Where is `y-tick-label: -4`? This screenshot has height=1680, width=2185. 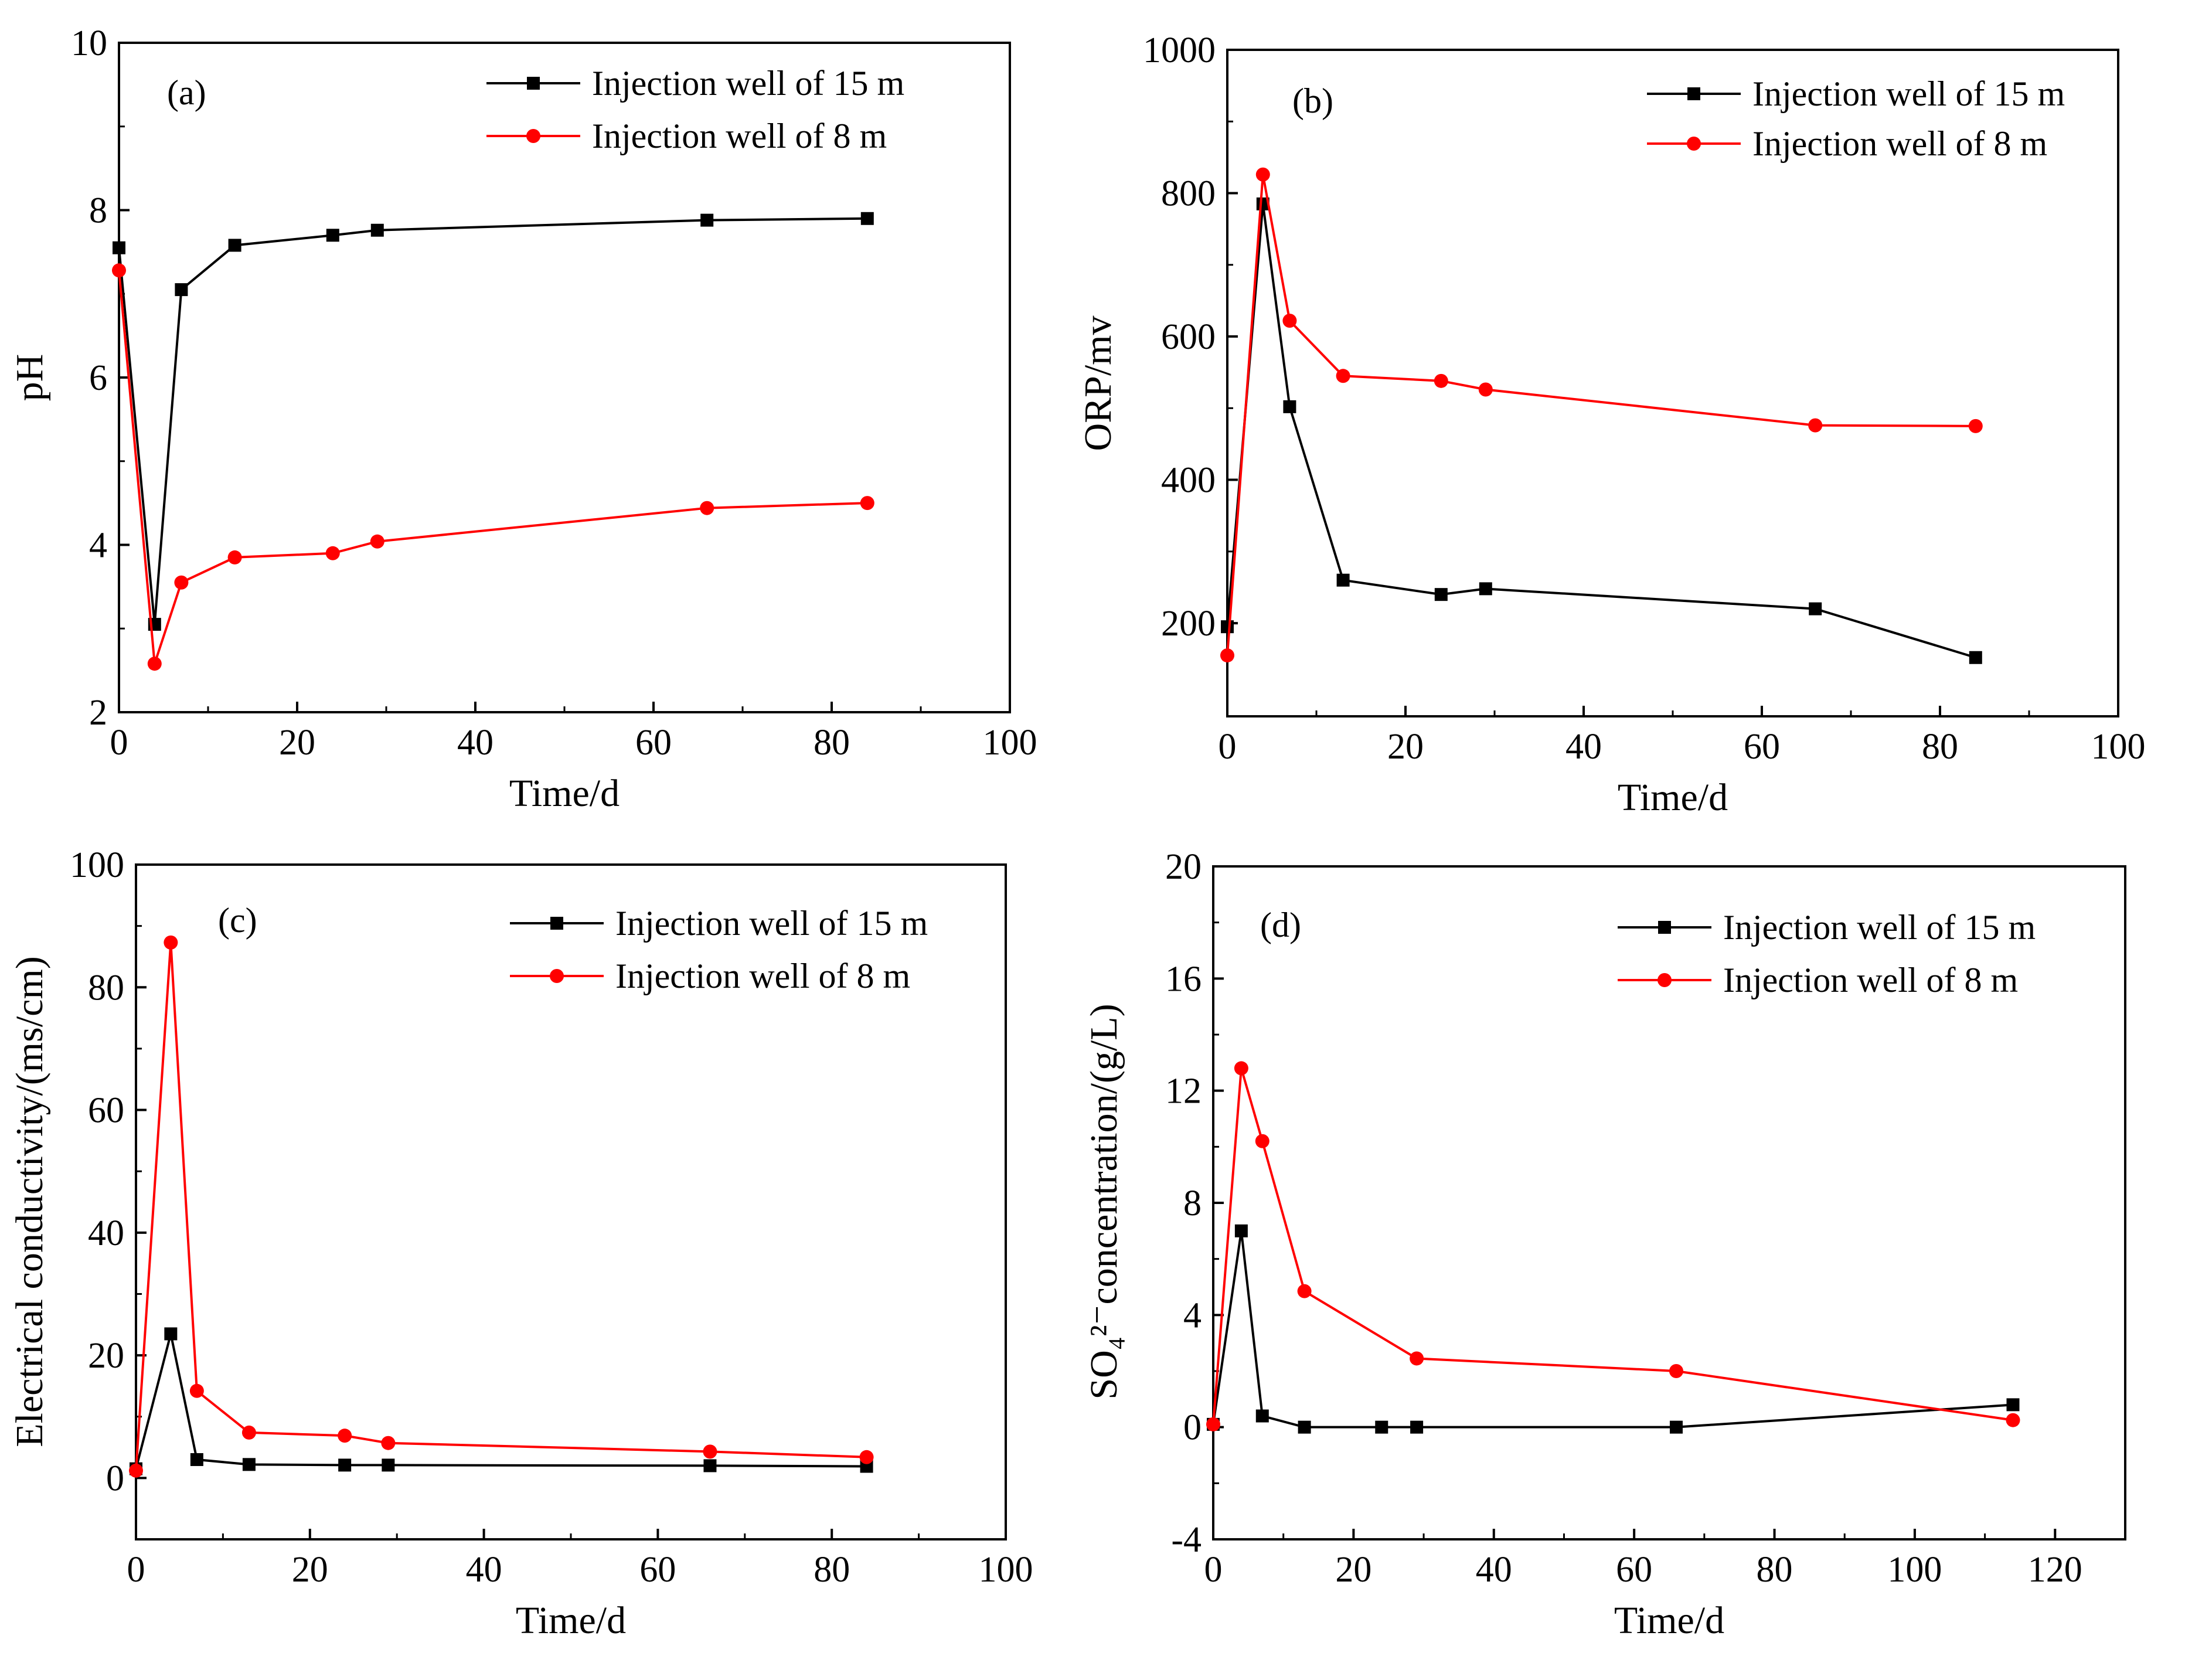 y-tick-label: -4 is located at coordinates (1186, 1540).